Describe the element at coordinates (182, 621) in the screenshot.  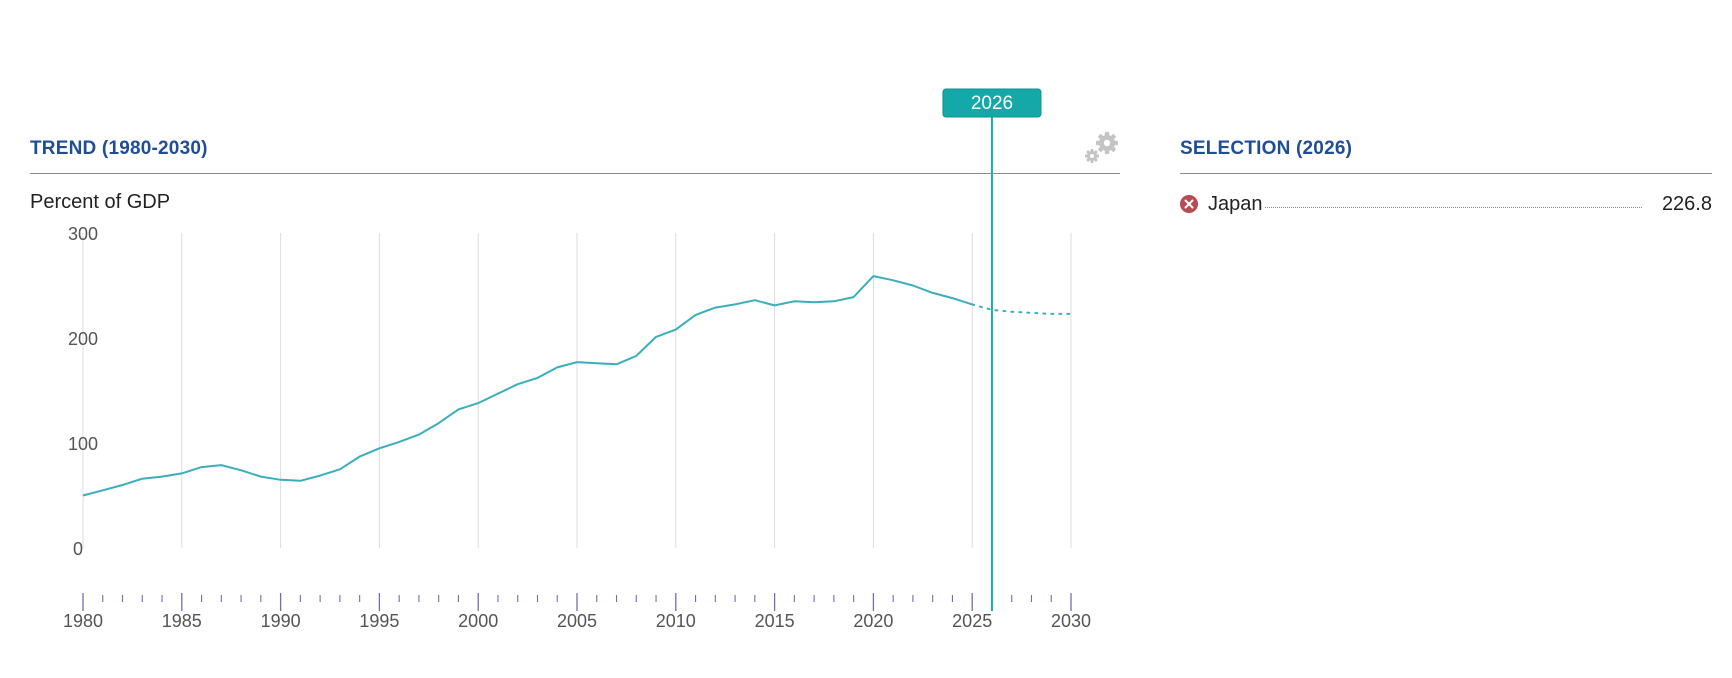
I see `x-tick-label-1985: 1985` at that location.